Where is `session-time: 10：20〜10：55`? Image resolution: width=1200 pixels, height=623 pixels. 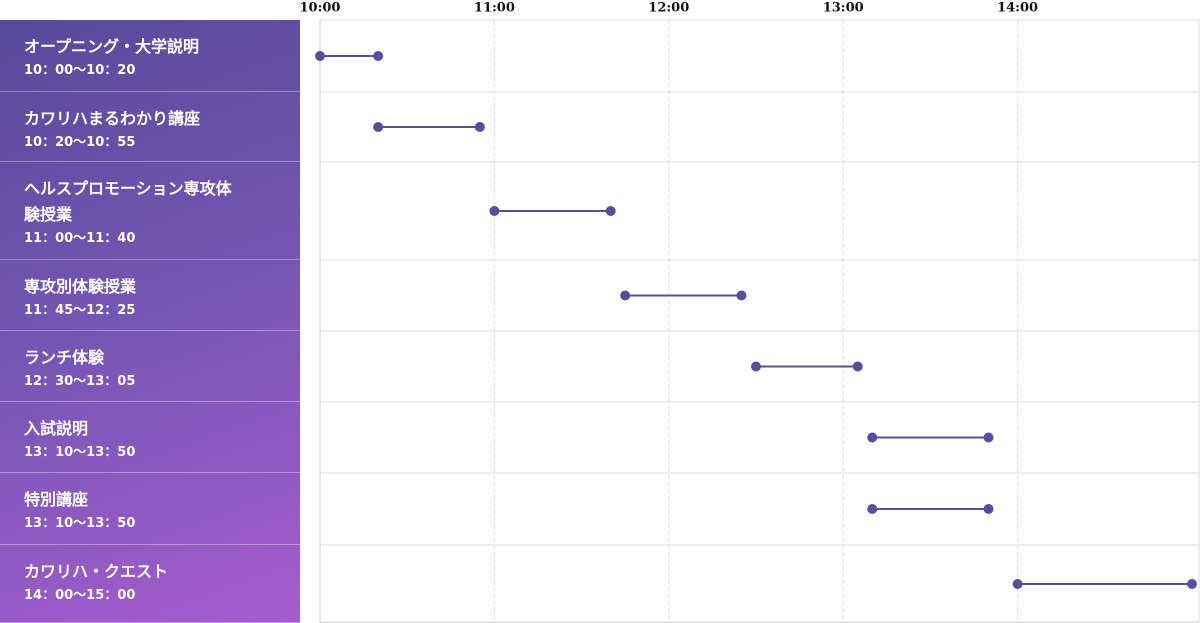 session-time: 10：20〜10：55 is located at coordinates (80, 142).